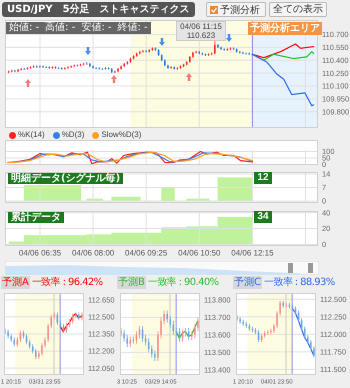 This screenshot has width=350, height=388. What do you see at coordinates (67, 282) in the screenshot?
I see `chart-subtitle: 一致率 : 96.42%` at bounding box center [67, 282].